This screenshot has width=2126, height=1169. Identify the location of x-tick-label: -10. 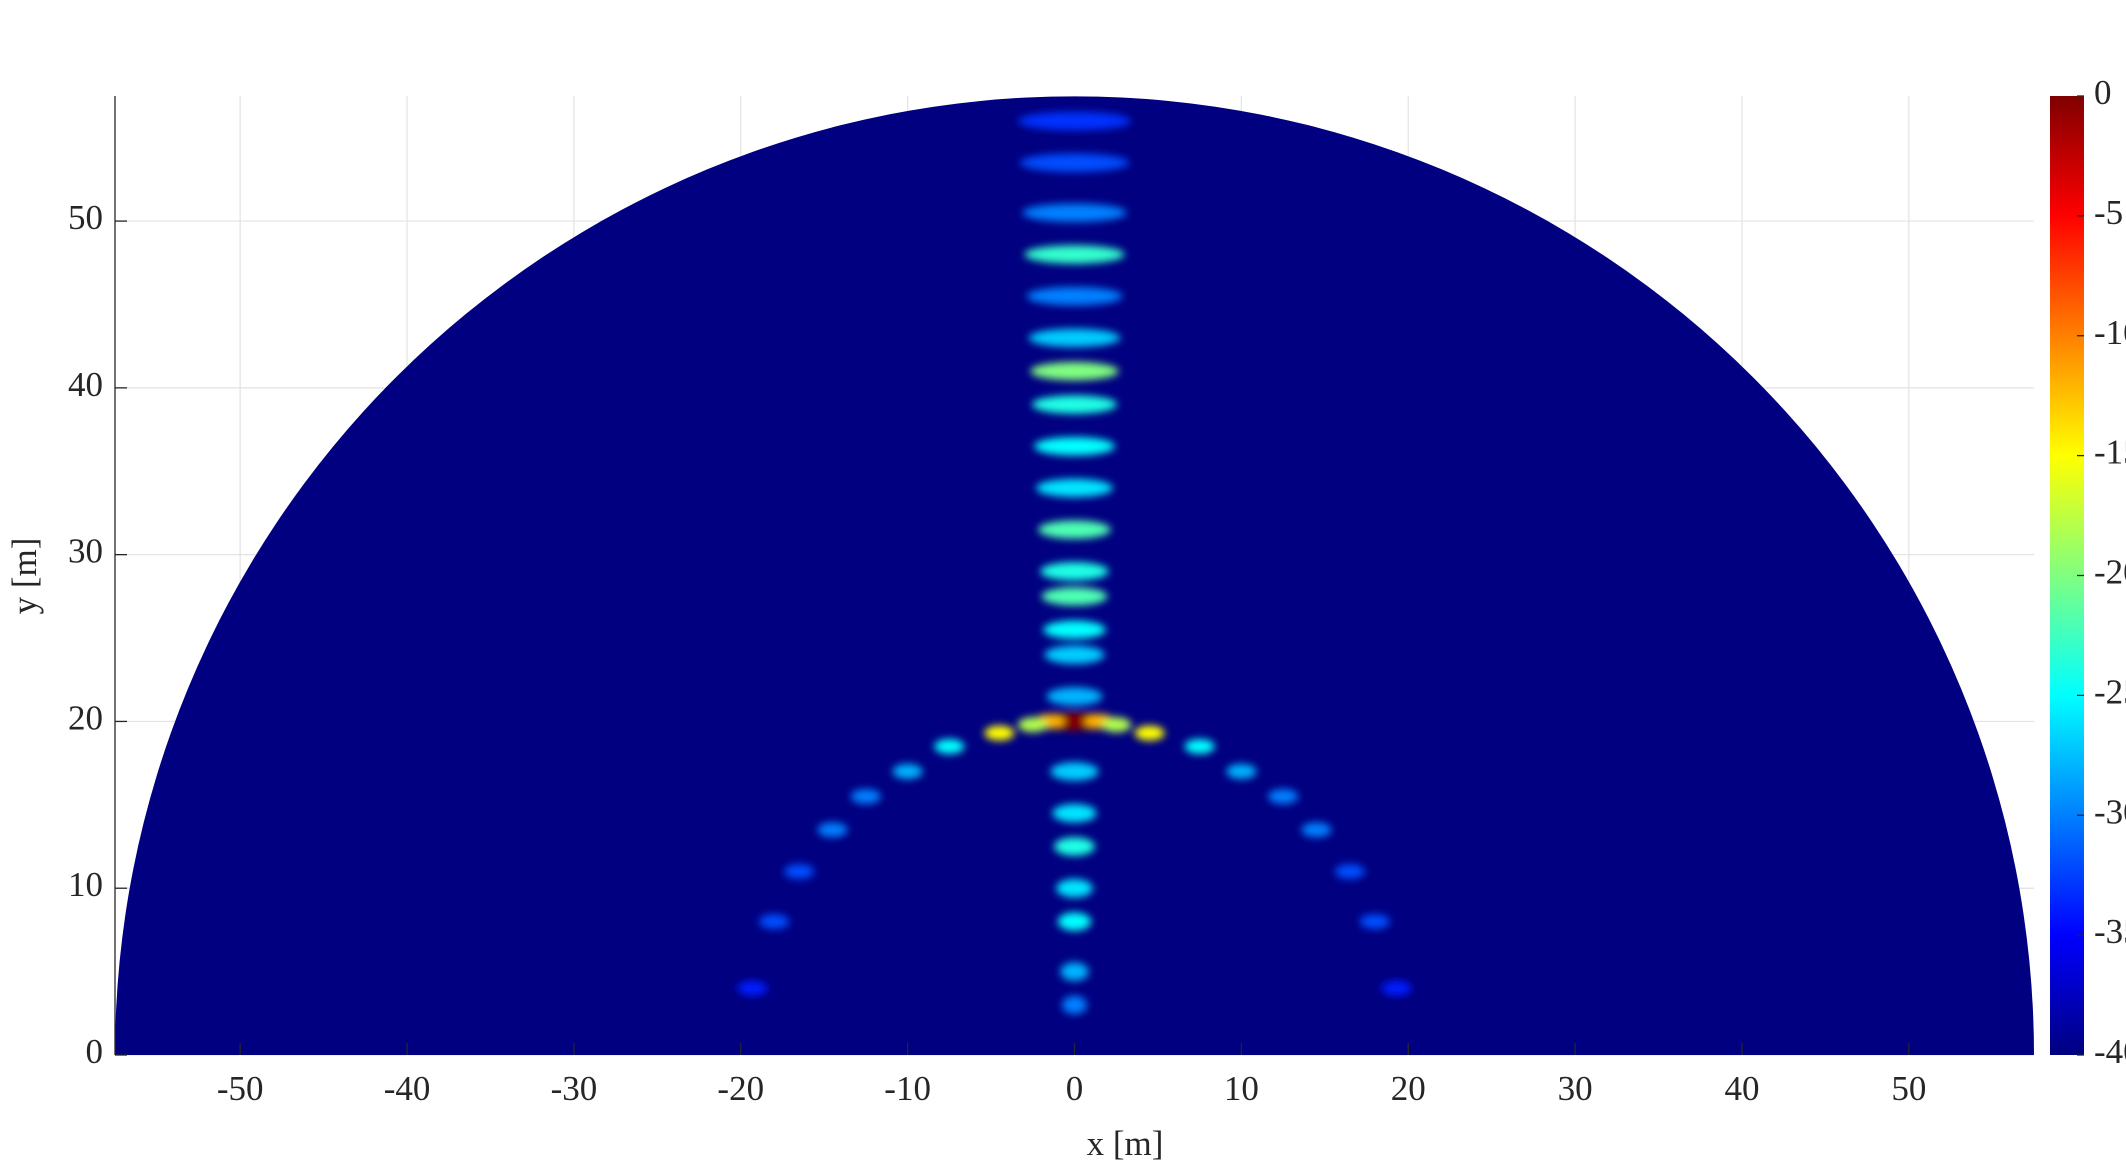
(907, 1088).